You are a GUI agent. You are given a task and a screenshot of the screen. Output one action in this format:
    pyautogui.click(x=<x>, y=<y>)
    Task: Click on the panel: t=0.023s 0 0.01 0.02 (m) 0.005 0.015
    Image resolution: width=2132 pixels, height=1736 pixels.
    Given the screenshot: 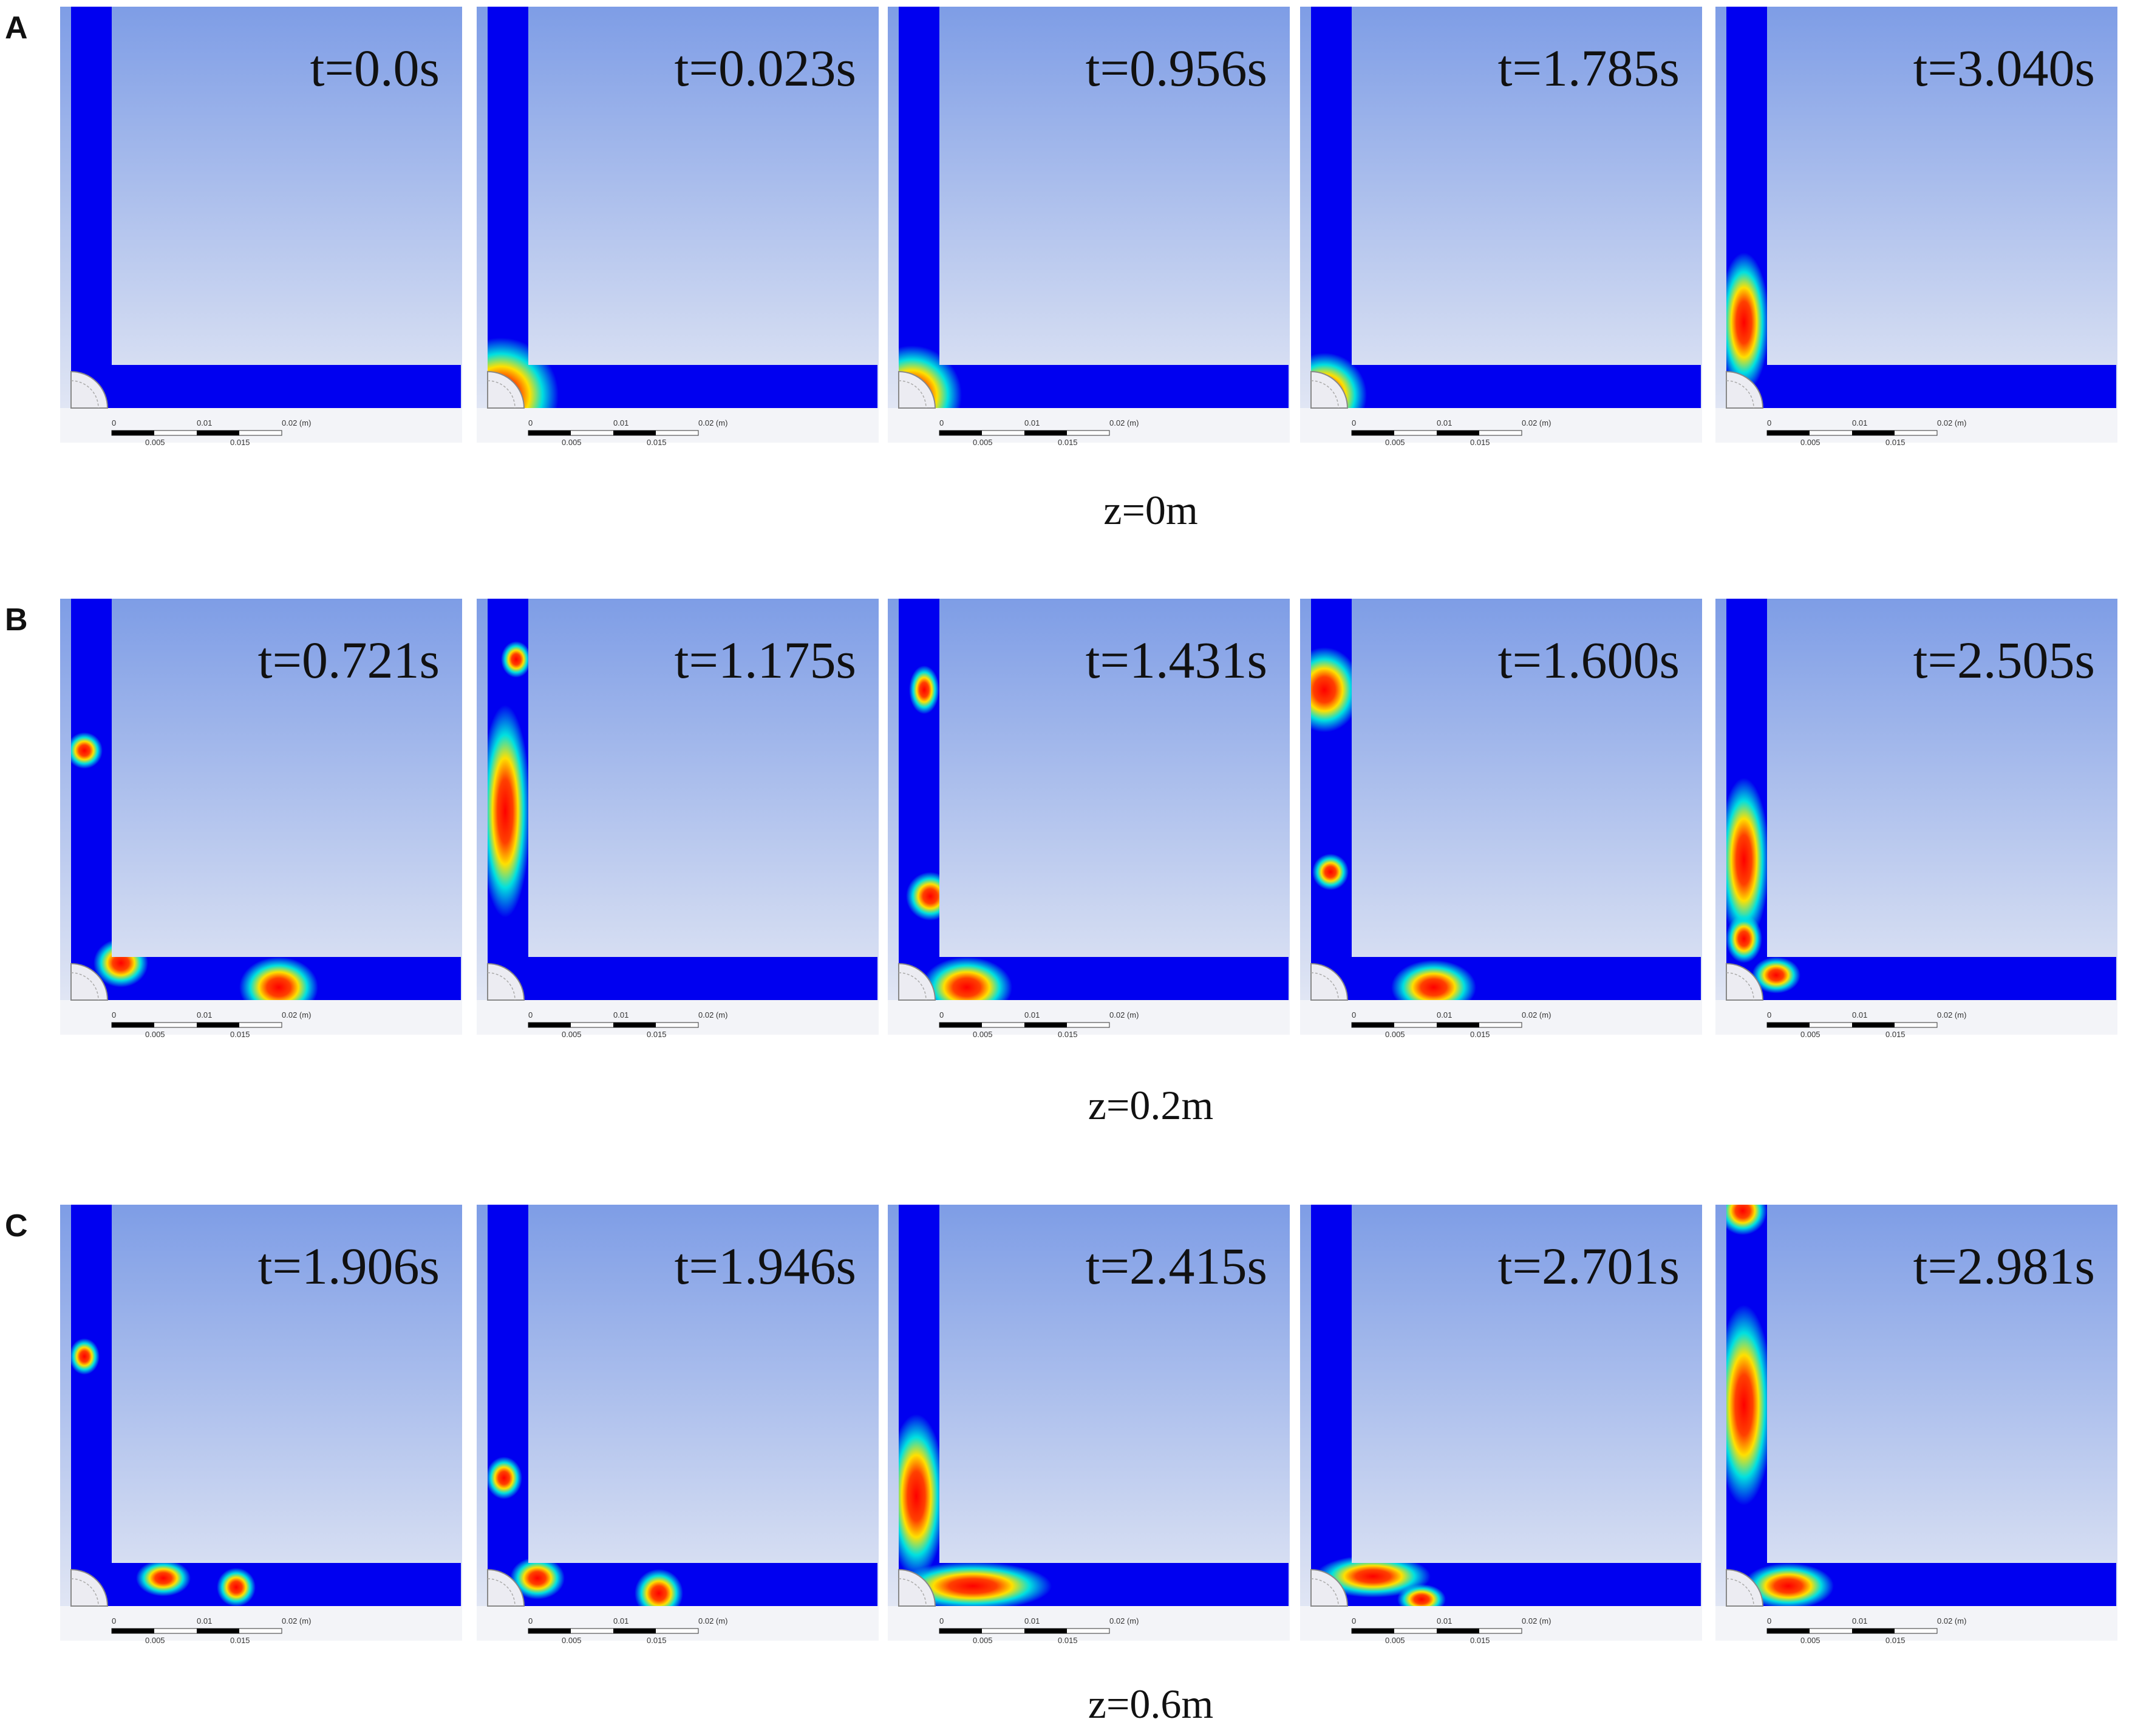 What is the action you would take?
    pyautogui.click(x=678, y=227)
    